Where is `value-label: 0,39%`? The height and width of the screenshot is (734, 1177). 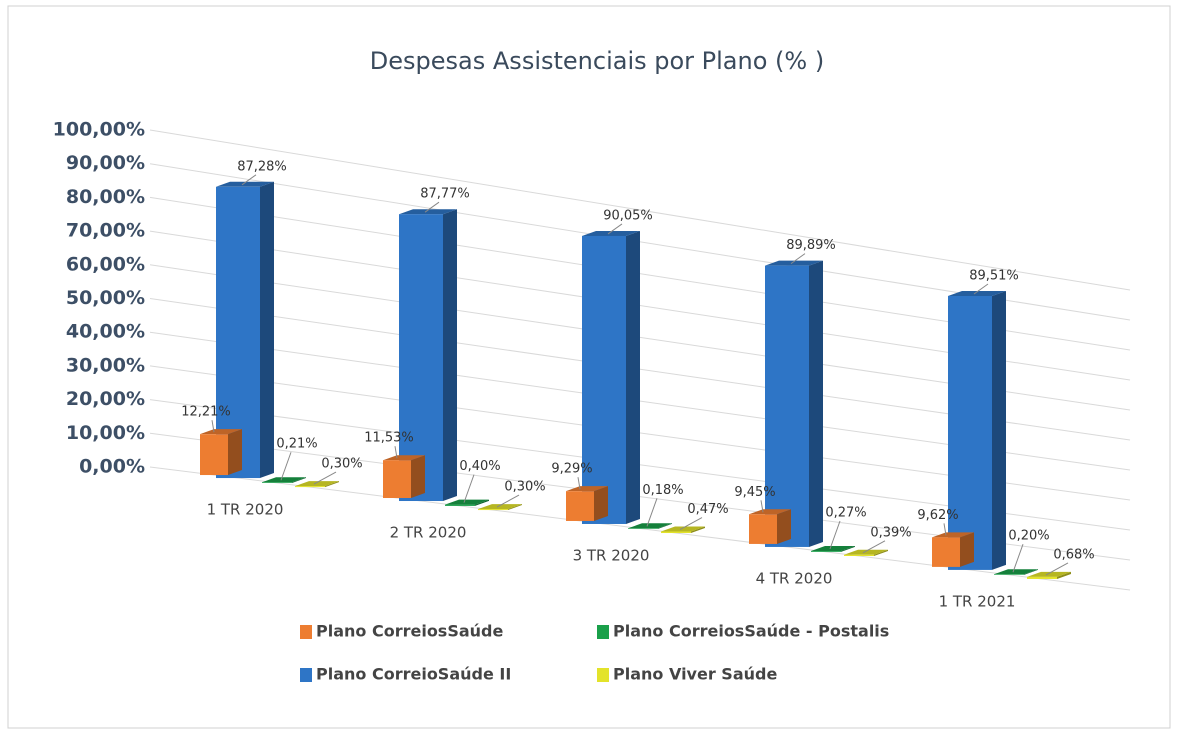
value-label: 0,39% is located at coordinates (890, 532).